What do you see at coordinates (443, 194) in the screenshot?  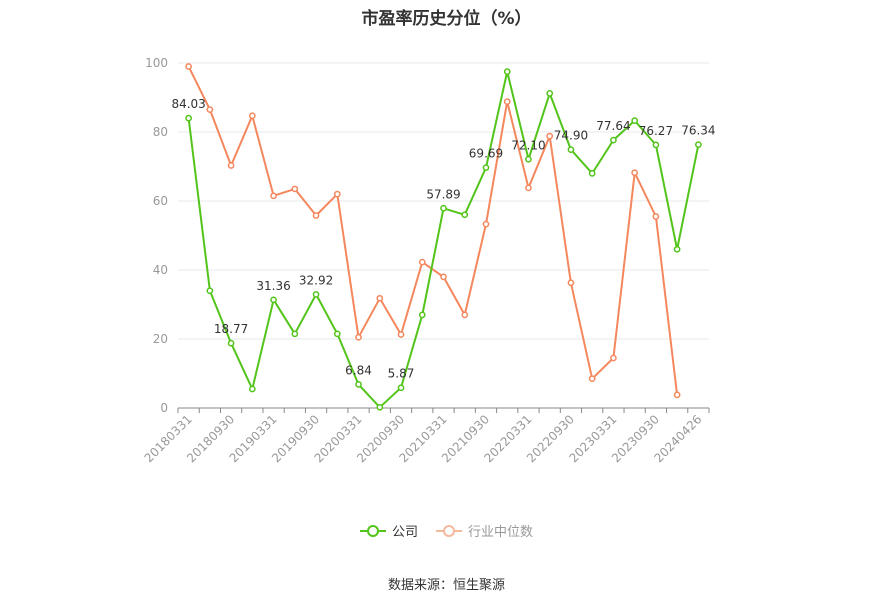 I see `data-label: 57.89` at bounding box center [443, 194].